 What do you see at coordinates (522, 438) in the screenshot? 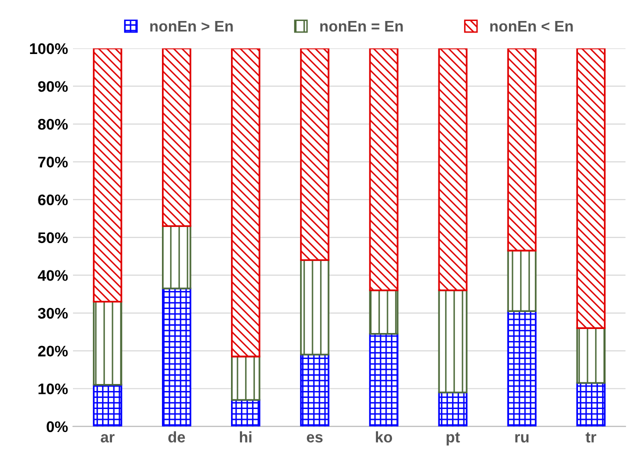
I see `x-tick-label: ru` at bounding box center [522, 438].